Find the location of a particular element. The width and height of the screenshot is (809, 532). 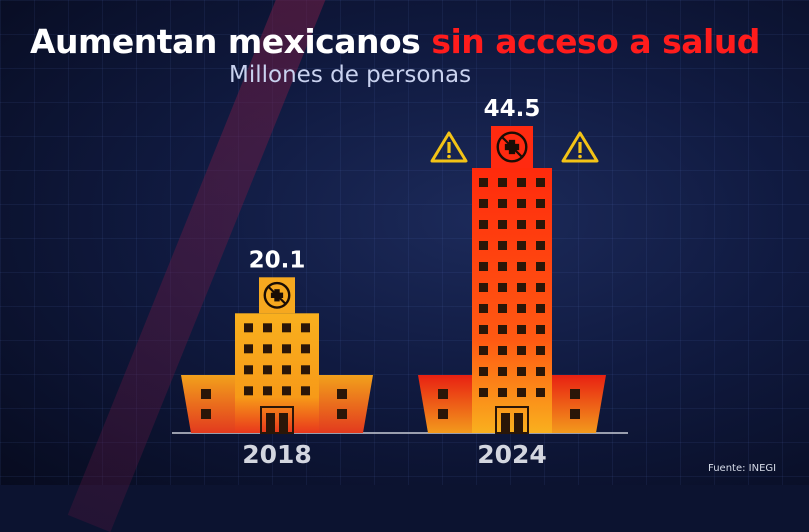

building-door is located at coordinates (512, 420).